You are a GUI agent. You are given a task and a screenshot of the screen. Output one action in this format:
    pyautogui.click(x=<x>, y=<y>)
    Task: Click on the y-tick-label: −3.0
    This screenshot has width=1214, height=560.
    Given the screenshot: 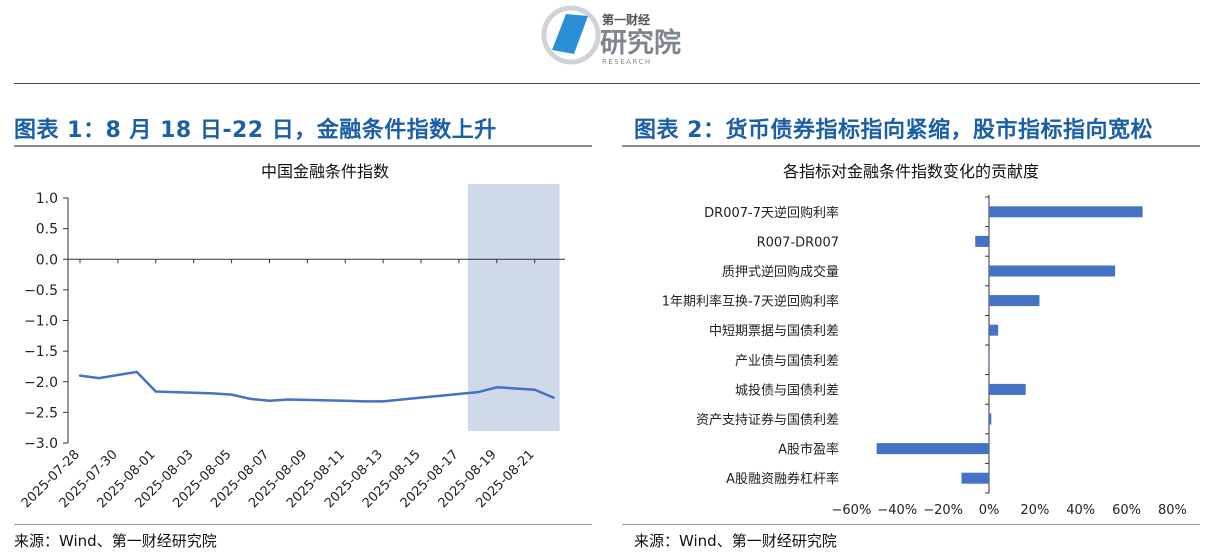 What is the action you would take?
    pyautogui.click(x=41, y=444)
    